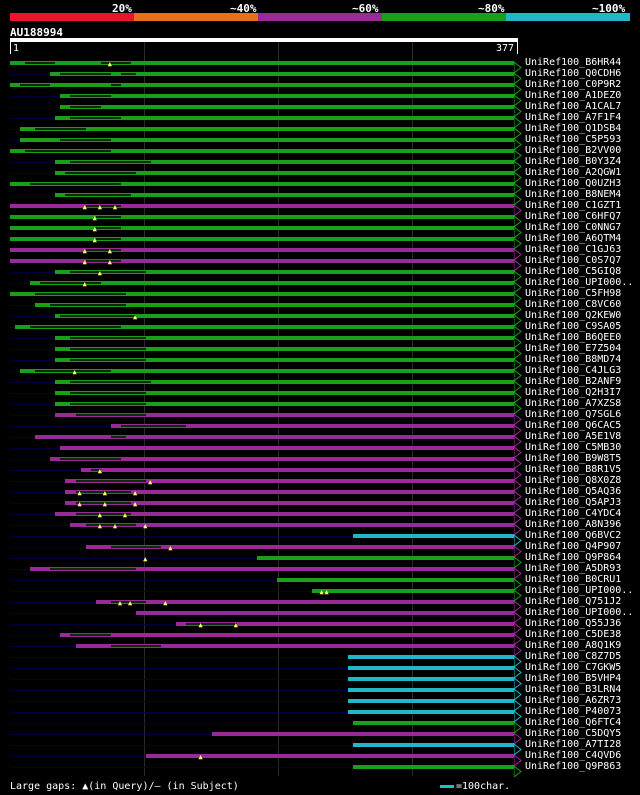  I want to click on alignment-row: UniRef100_B5VHP4, so click(320, 682).